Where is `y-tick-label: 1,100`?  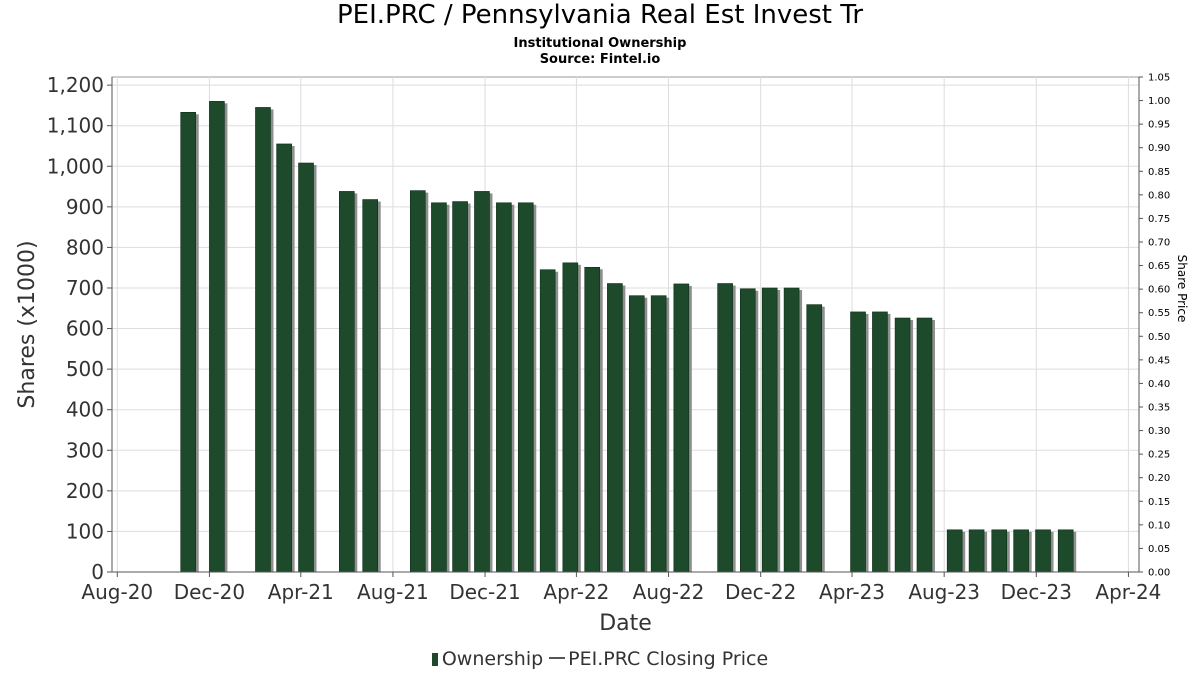 y-tick-label: 1,100 is located at coordinates (75, 126).